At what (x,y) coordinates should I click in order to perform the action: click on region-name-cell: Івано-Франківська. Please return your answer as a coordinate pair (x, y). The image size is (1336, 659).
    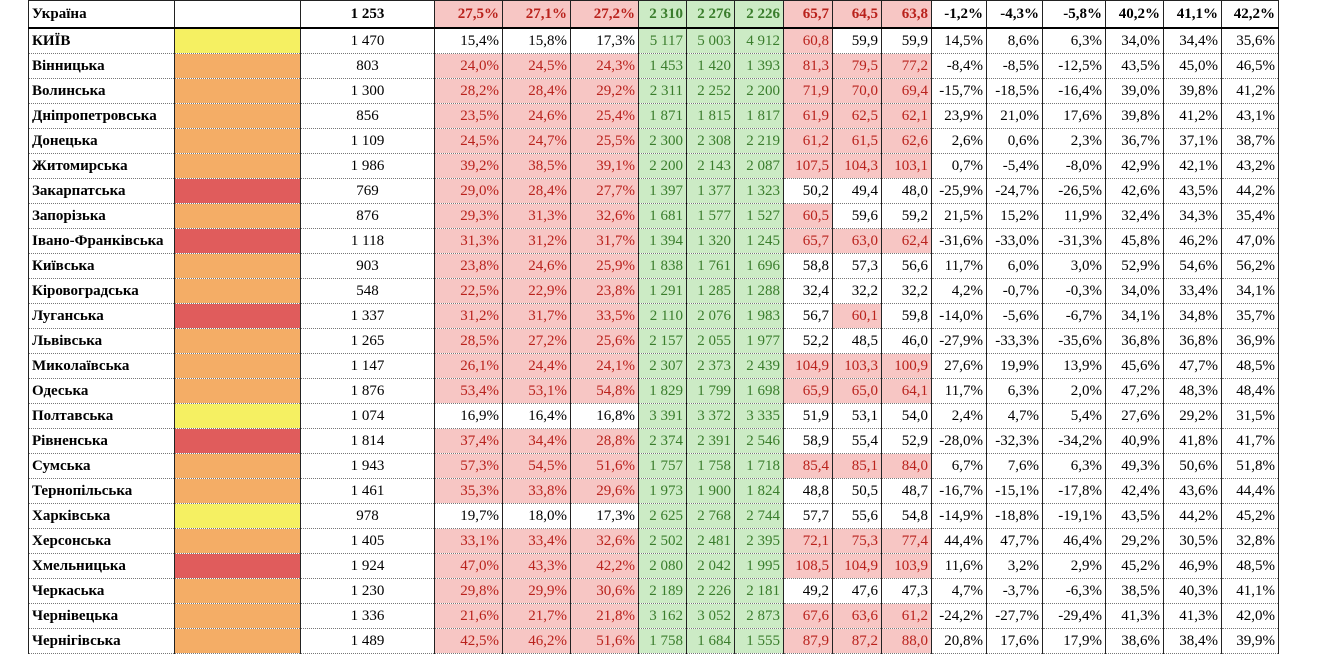
    Looking at the image, I should click on (101, 241).